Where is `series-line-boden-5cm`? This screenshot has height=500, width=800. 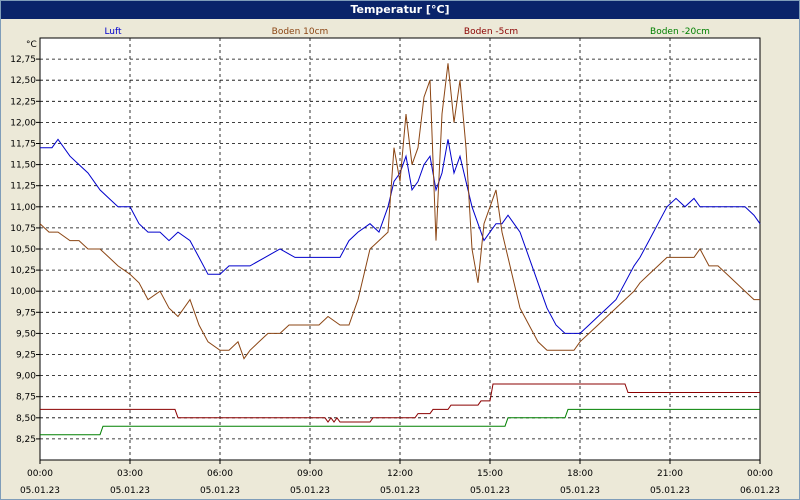
series-line-boden-5cm is located at coordinates (400, 403).